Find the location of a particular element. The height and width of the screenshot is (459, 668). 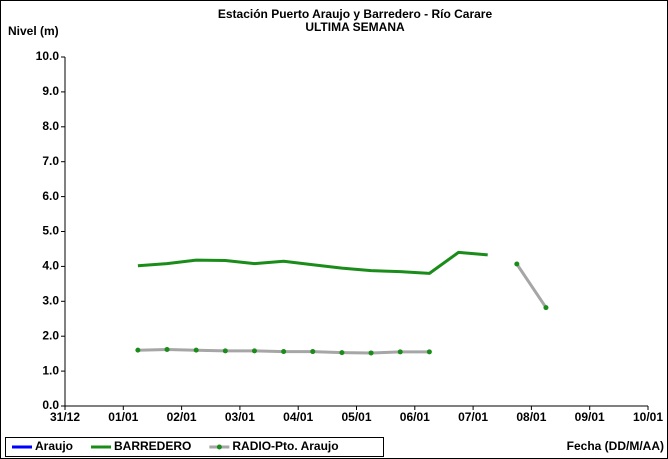

legend-label: BARREDERO is located at coordinates (152, 446).